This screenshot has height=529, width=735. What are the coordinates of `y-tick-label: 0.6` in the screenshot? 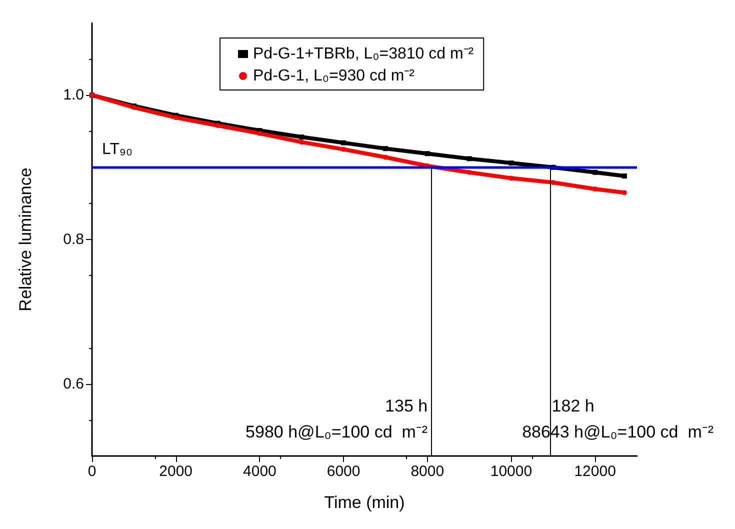 It's located at (73, 383).